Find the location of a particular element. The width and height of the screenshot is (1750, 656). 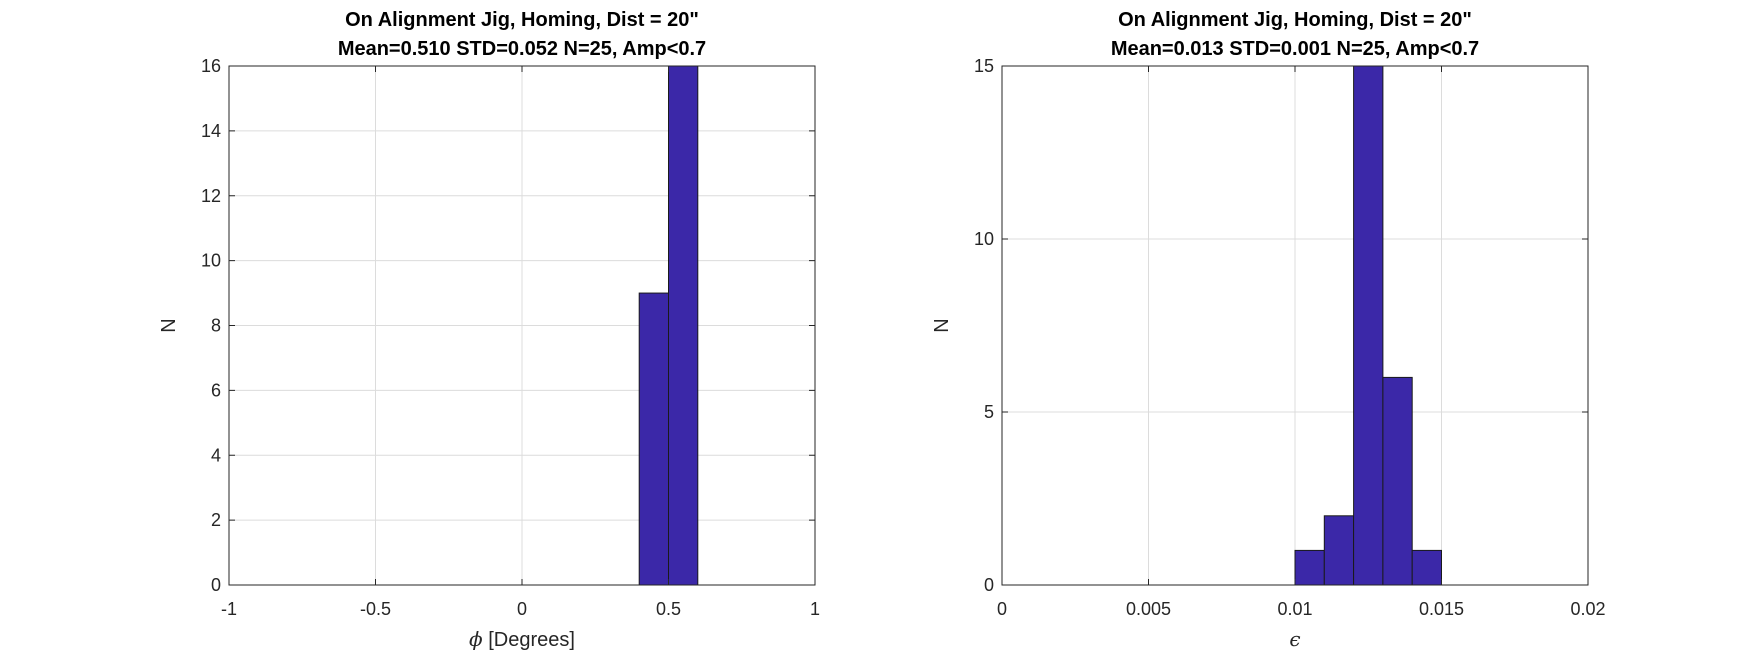

x-tick-label: -1 is located at coordinates (229, 609).